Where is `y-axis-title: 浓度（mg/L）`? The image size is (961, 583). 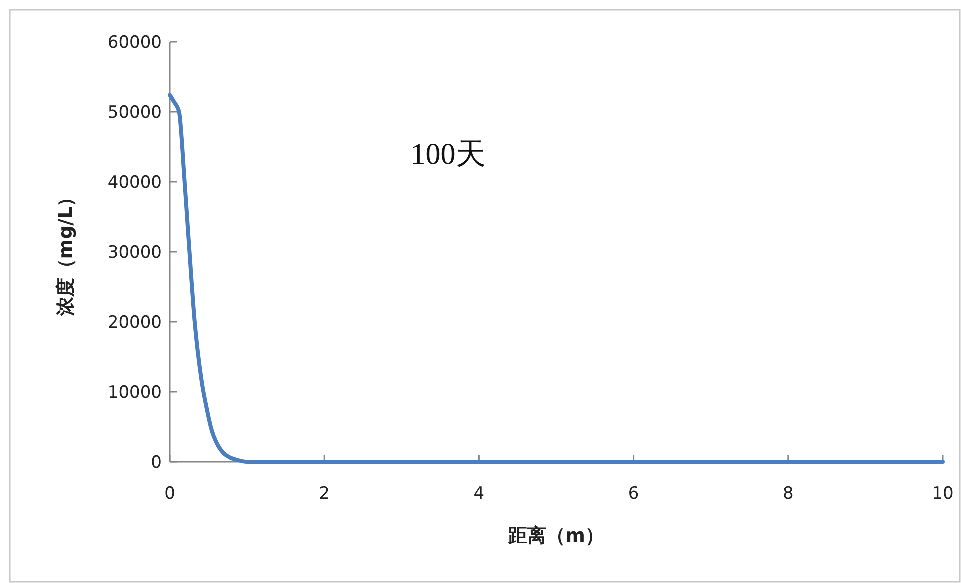 y-axis-title: 浓度（mg/L） is located at coordinates (66, 253).